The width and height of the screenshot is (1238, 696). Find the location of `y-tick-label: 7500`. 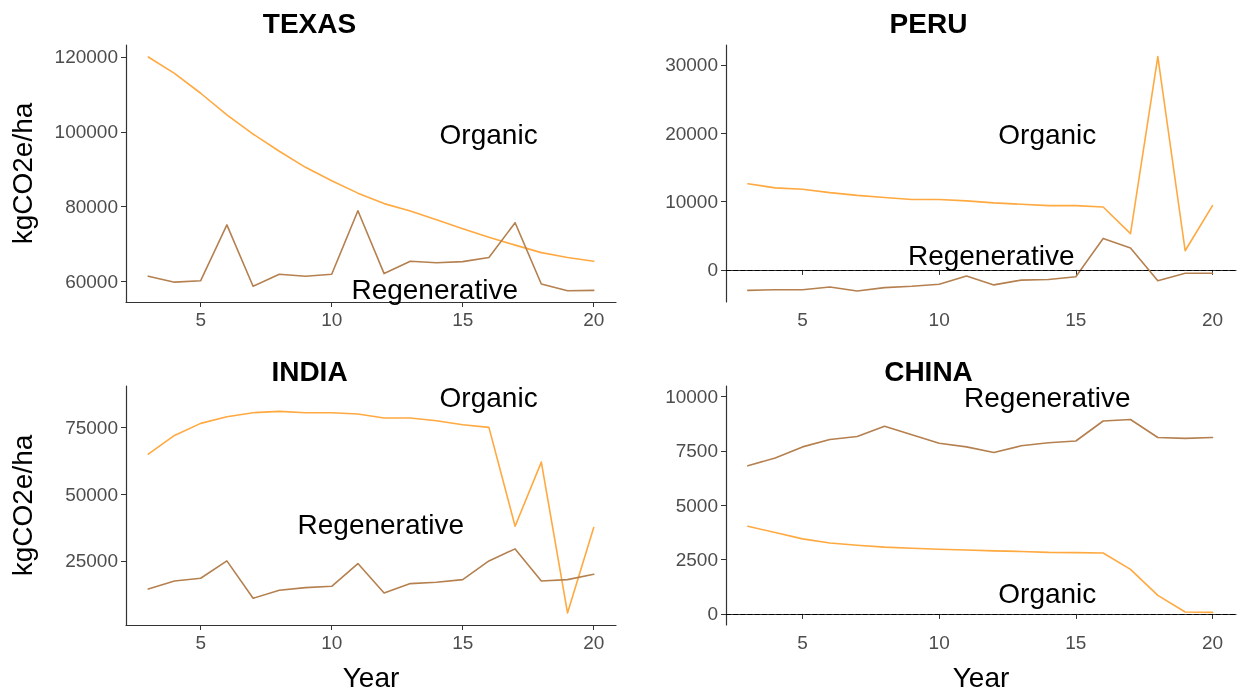

y-tick-label: 7500 is located at coordinates (696, 451).